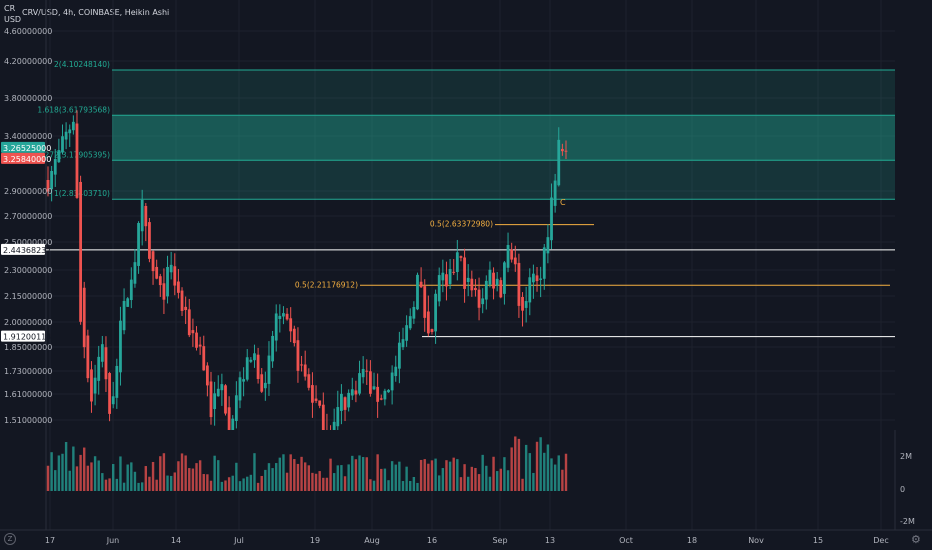 The width and height of the screenshot is (932, 550). I want to click on currency-unit: USD, so click(13, 19).